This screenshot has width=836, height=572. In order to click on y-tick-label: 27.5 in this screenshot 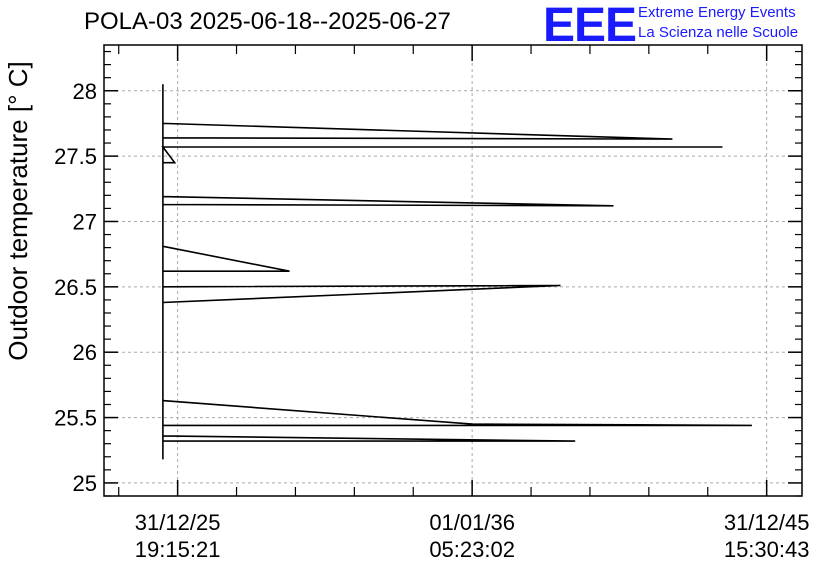, I will do `click(75, 156)`.